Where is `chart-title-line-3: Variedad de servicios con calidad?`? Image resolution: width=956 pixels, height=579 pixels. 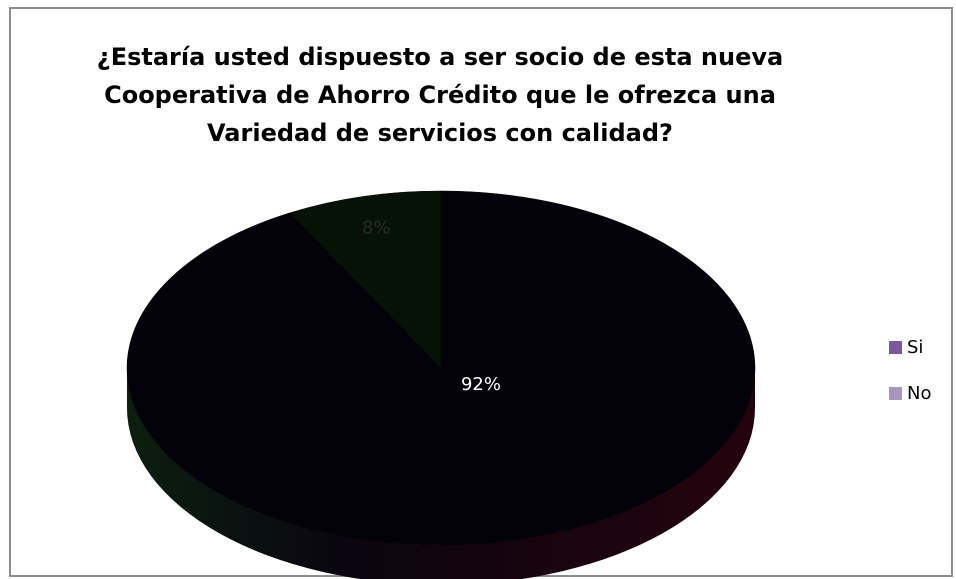
chart-title-line-3: Variedad de servicios con calidad? is located at coordinates (440, 133).